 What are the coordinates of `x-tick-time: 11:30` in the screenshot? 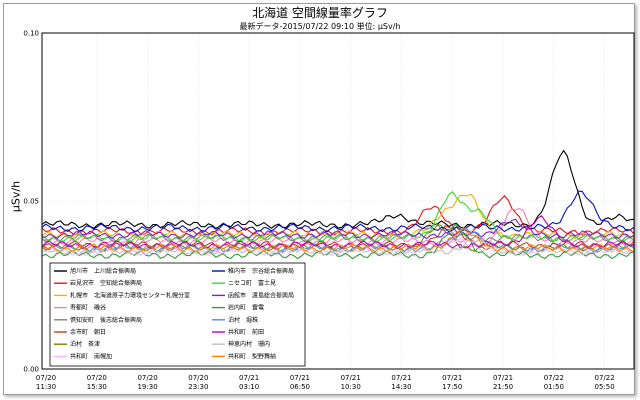 It's located at (46, 387).